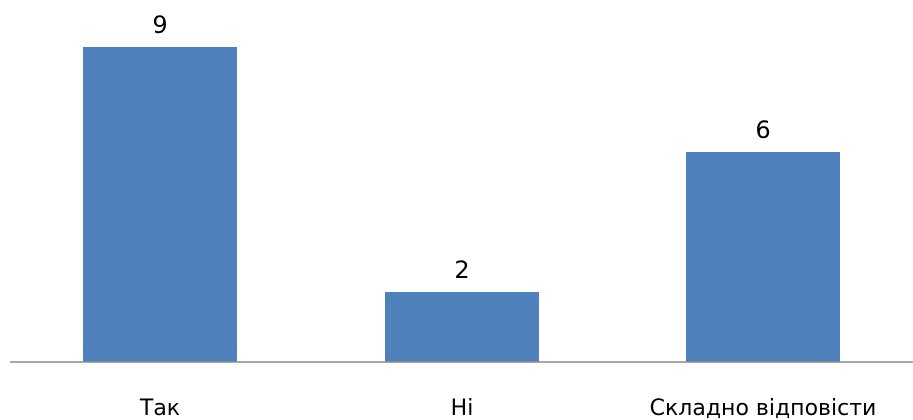  I want to click on x-tick-label-2: Ні, so click(462, 408).